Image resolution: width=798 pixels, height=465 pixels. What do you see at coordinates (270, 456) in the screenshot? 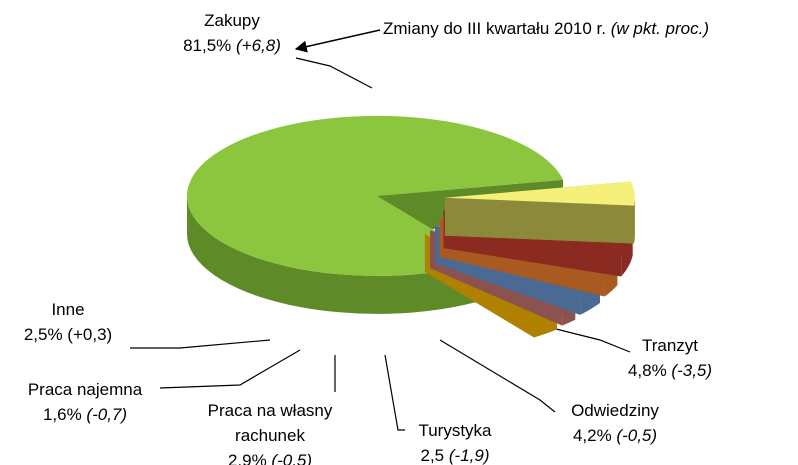
I see `value-line: 2,9% (-0,5)` at bounding box center [270, 456].